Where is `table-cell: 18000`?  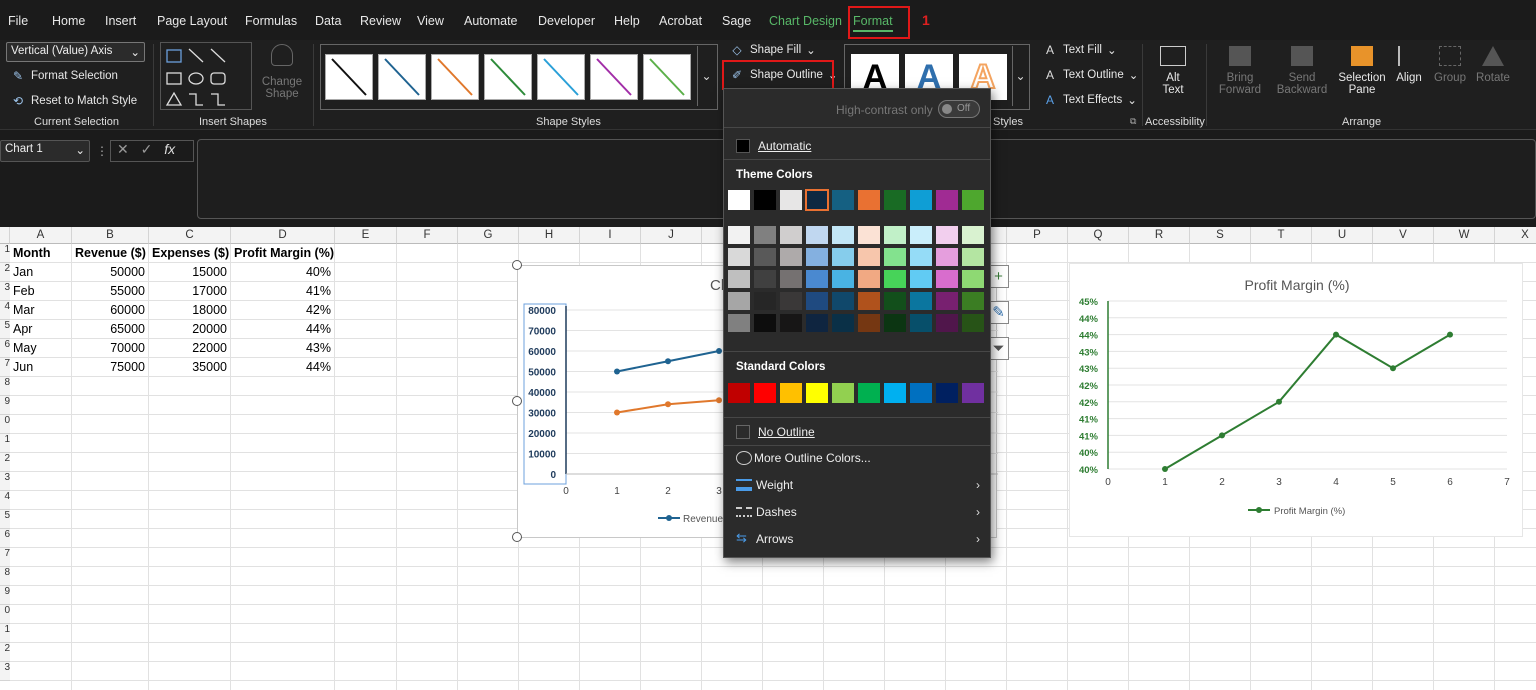 table-cell: 18000 is located at coordinates (209, 310).